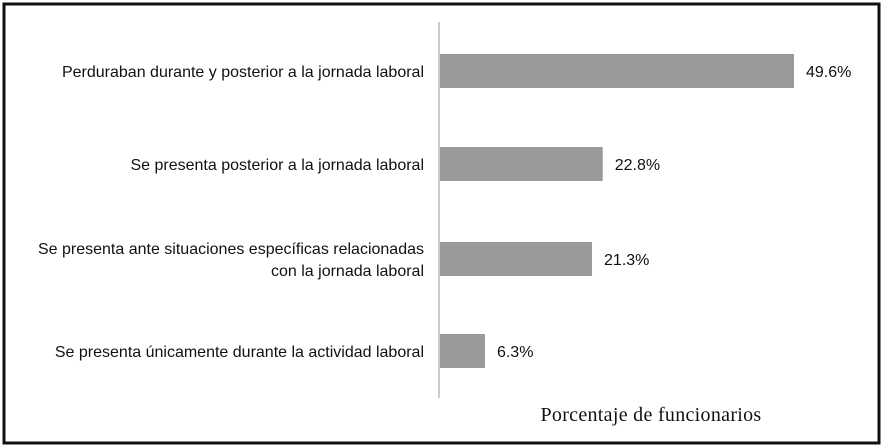 This screenshot has height=448, width=883. Describe the element at coordinates (626, 260) in the screenshot. I see `value-label-3: 21.3%` at that location.